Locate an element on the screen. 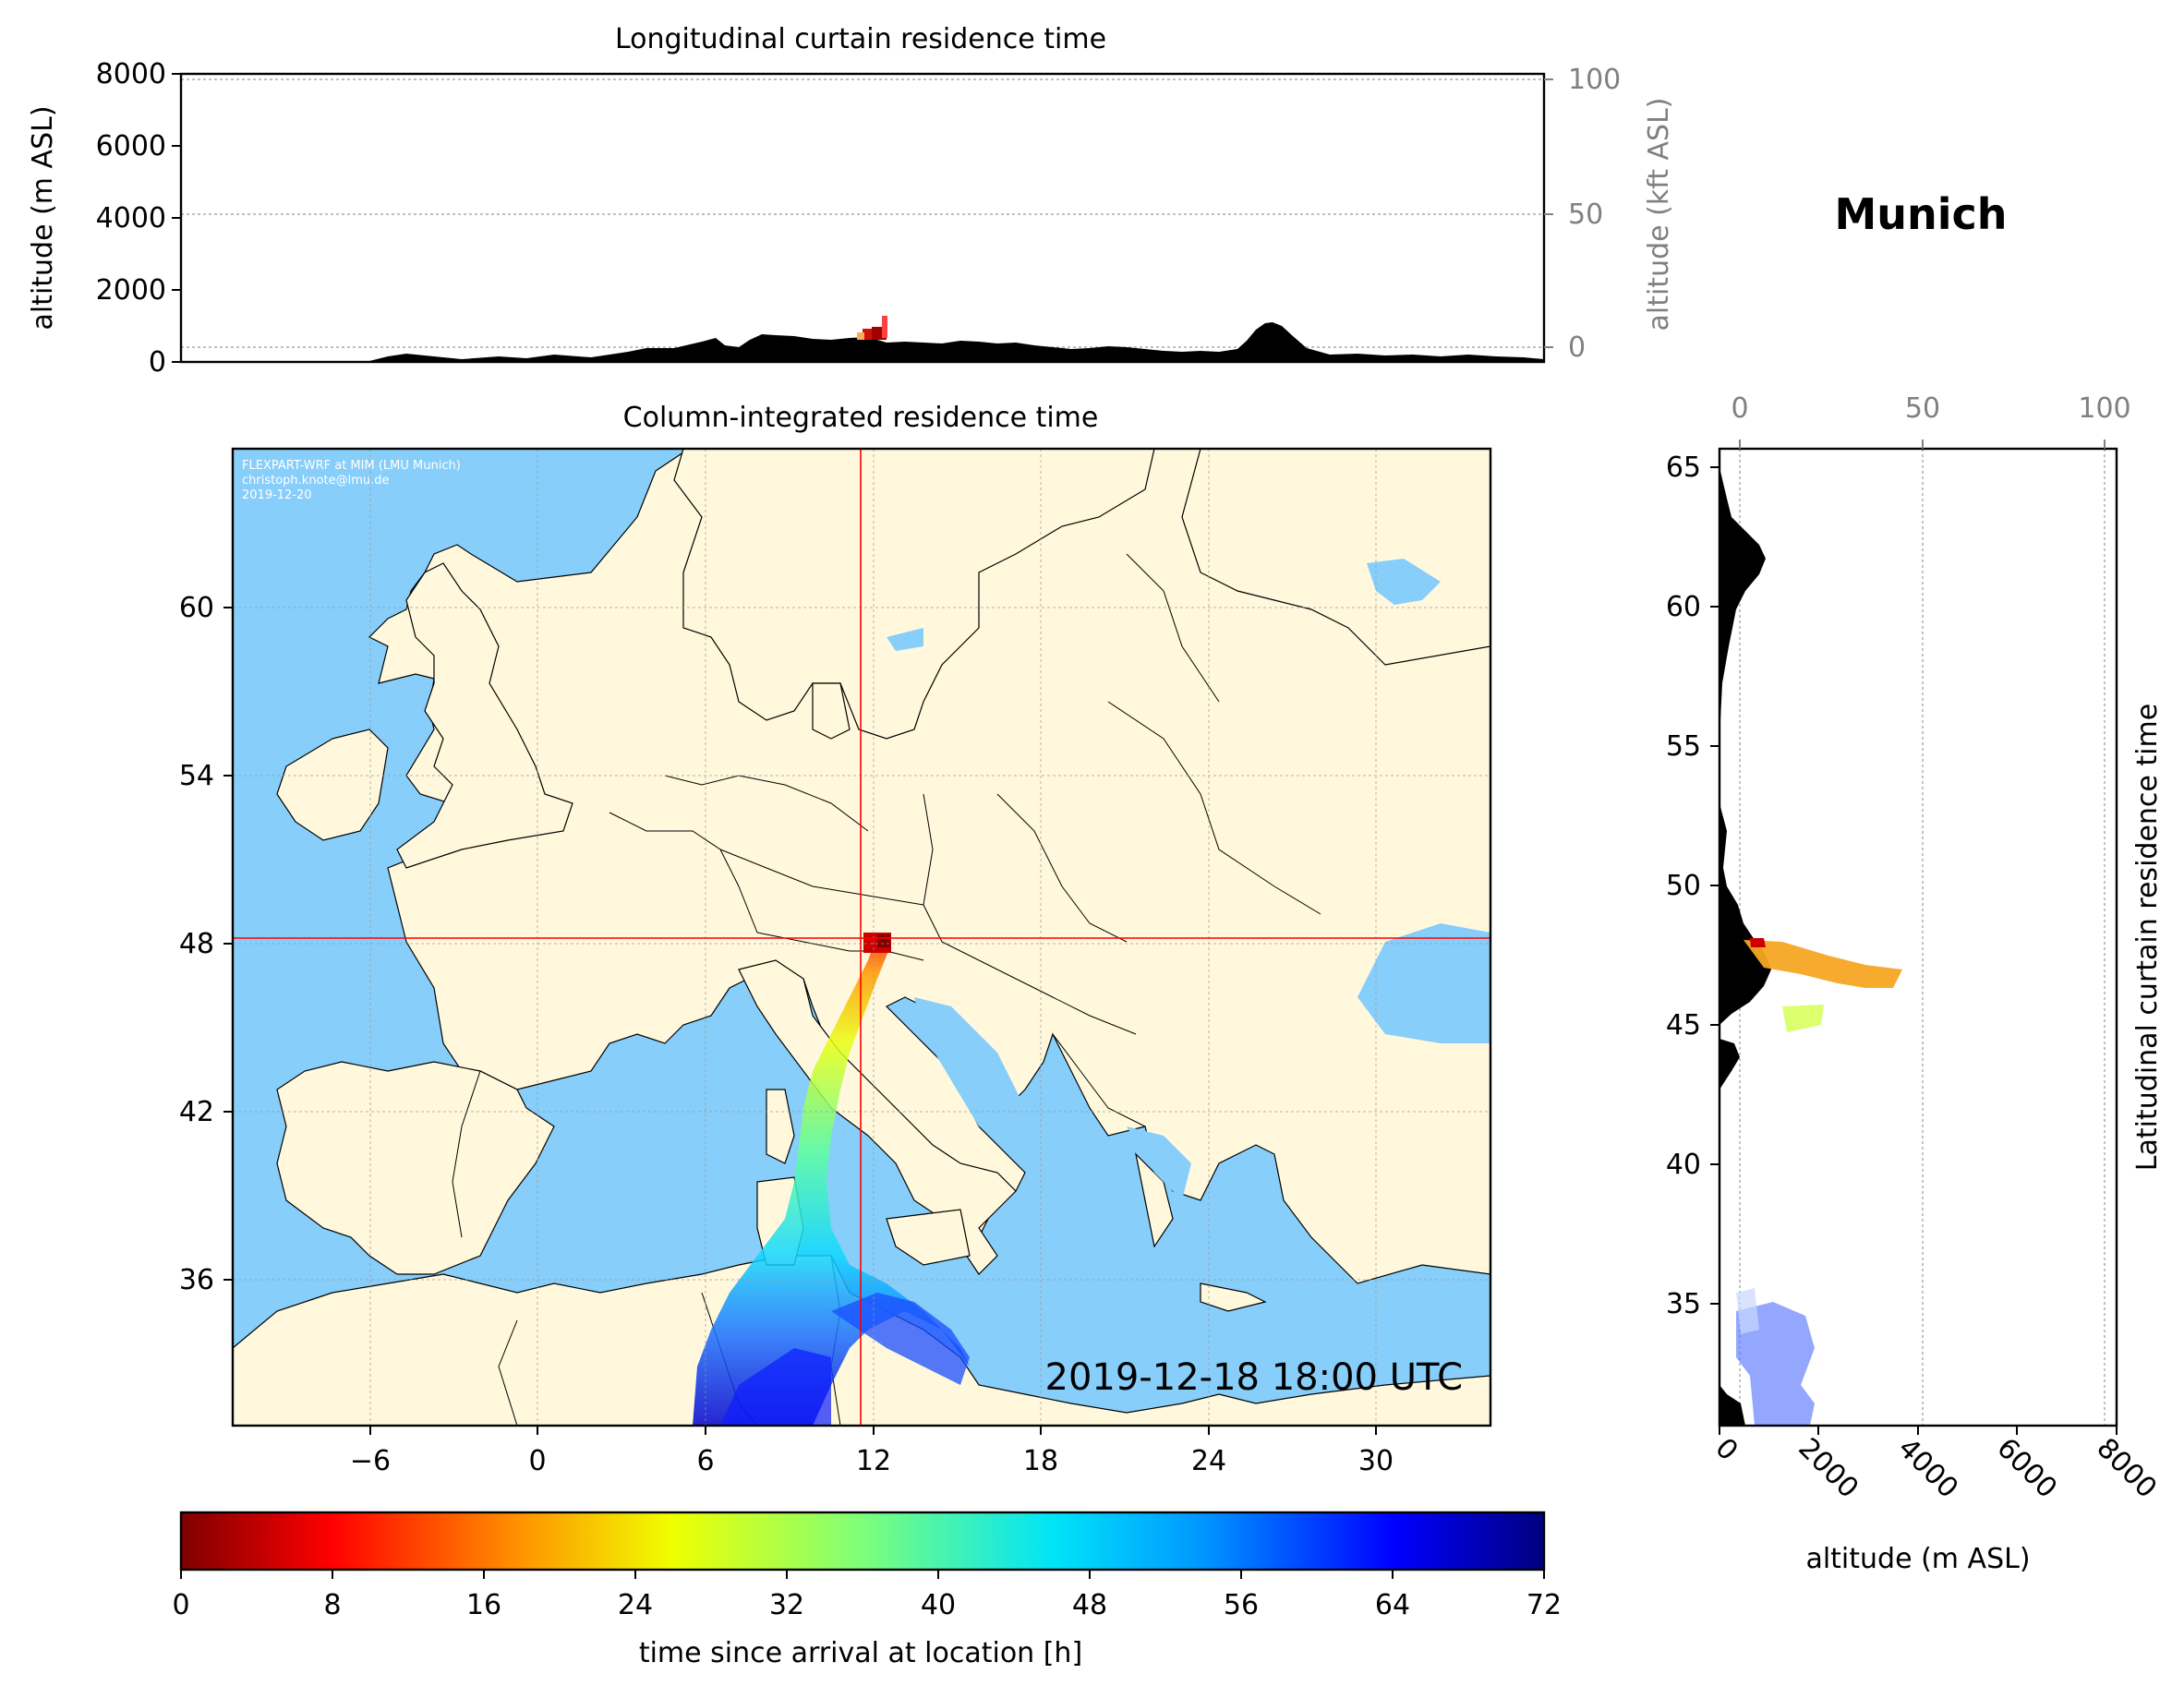 The width and height of the screenshot is (2184, 1698). map-xtick-2: 6 is located at coordinates (705, 1461).